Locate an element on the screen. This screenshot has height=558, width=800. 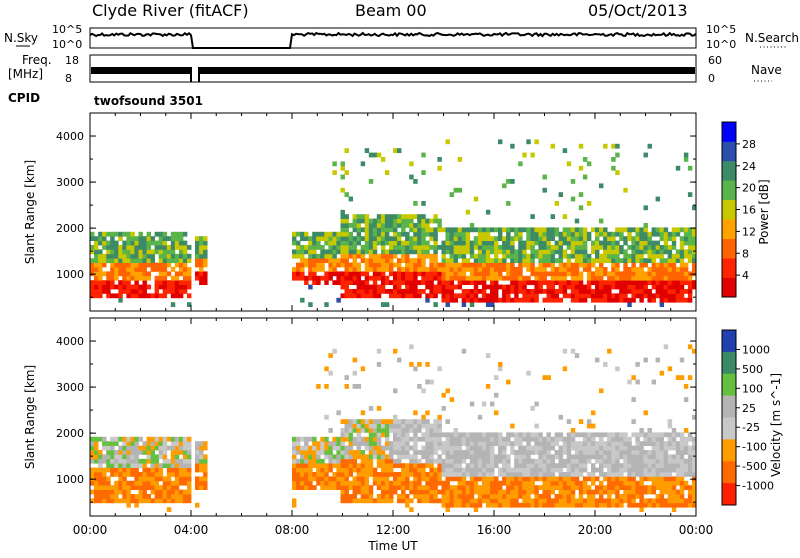
y-tick-label: 4000 is located at coordinates (70, 136).